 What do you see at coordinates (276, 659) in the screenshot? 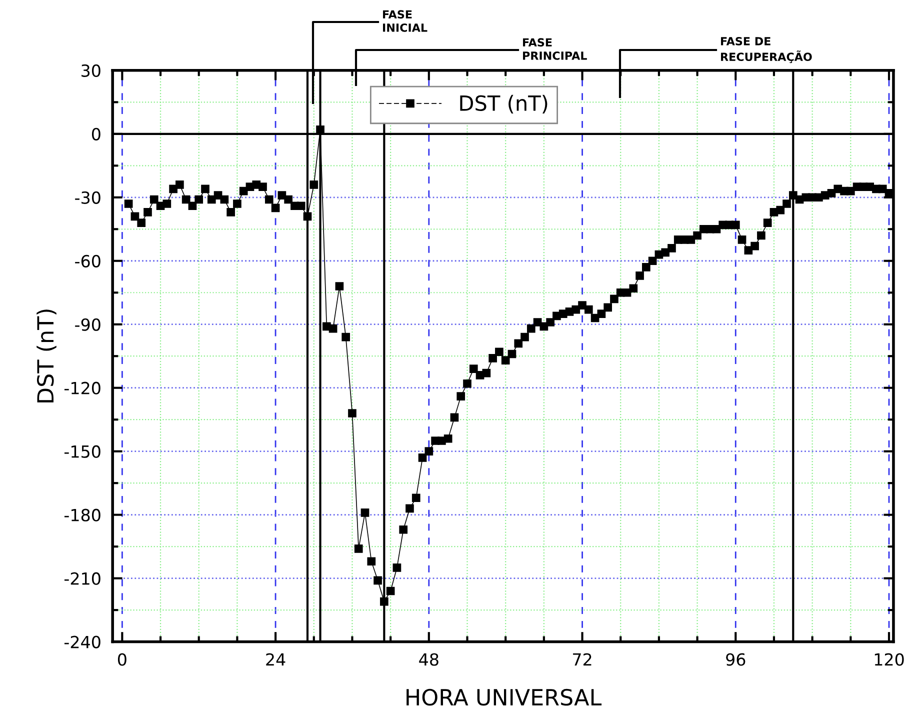
I see `x-tick-label: 24` at bounding box center [276, 659].